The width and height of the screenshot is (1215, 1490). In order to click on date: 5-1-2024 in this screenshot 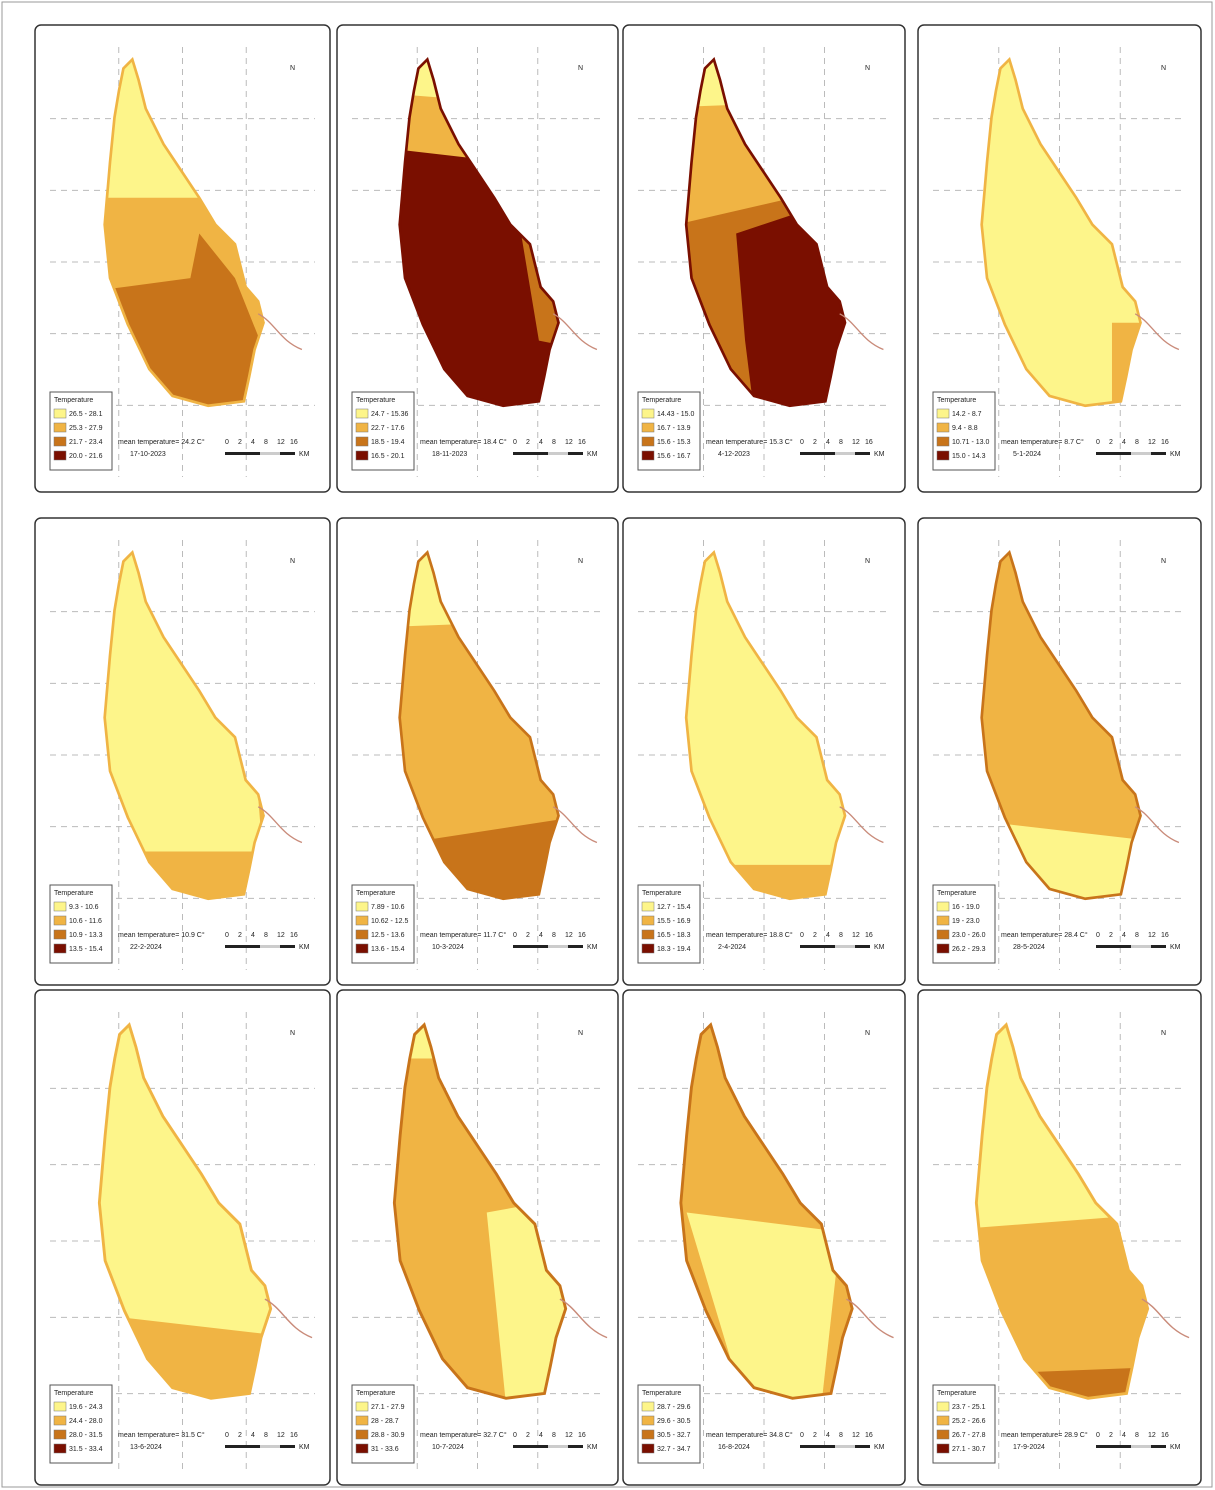, I will do `click(1027, 454)`.